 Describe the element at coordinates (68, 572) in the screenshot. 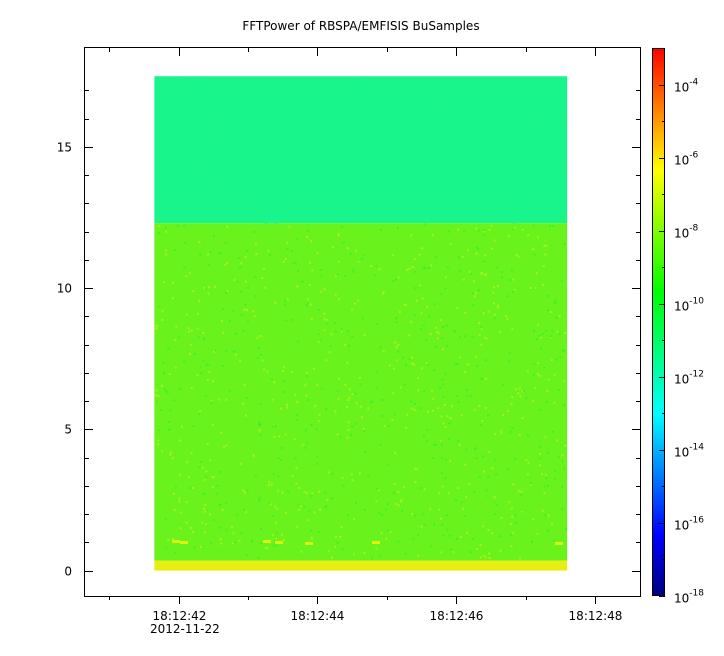

I see `y-tick-label: 0` at that location.